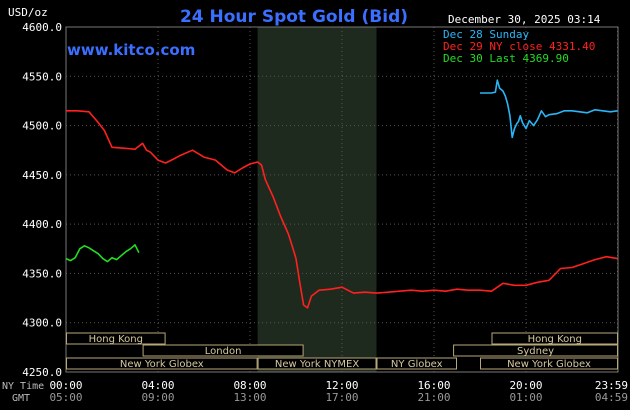 Image resolution: width=630 pixels, height=410 pixels. Describe the element at coordinates (433, 397) in the screenshot. I see `x-tick-label-gmt-4: 21:00` at that location.